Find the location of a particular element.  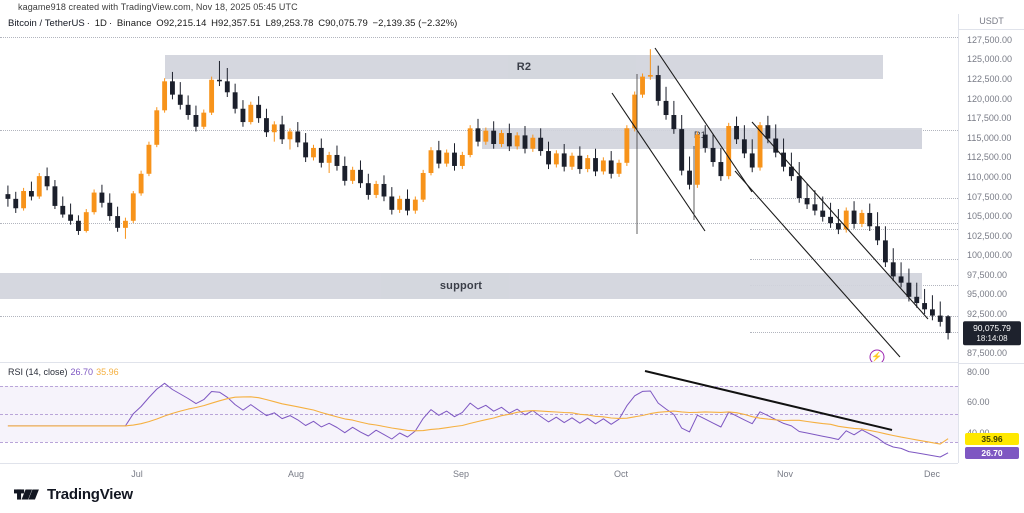

rsi-midline is located at coordinates (479, 414).